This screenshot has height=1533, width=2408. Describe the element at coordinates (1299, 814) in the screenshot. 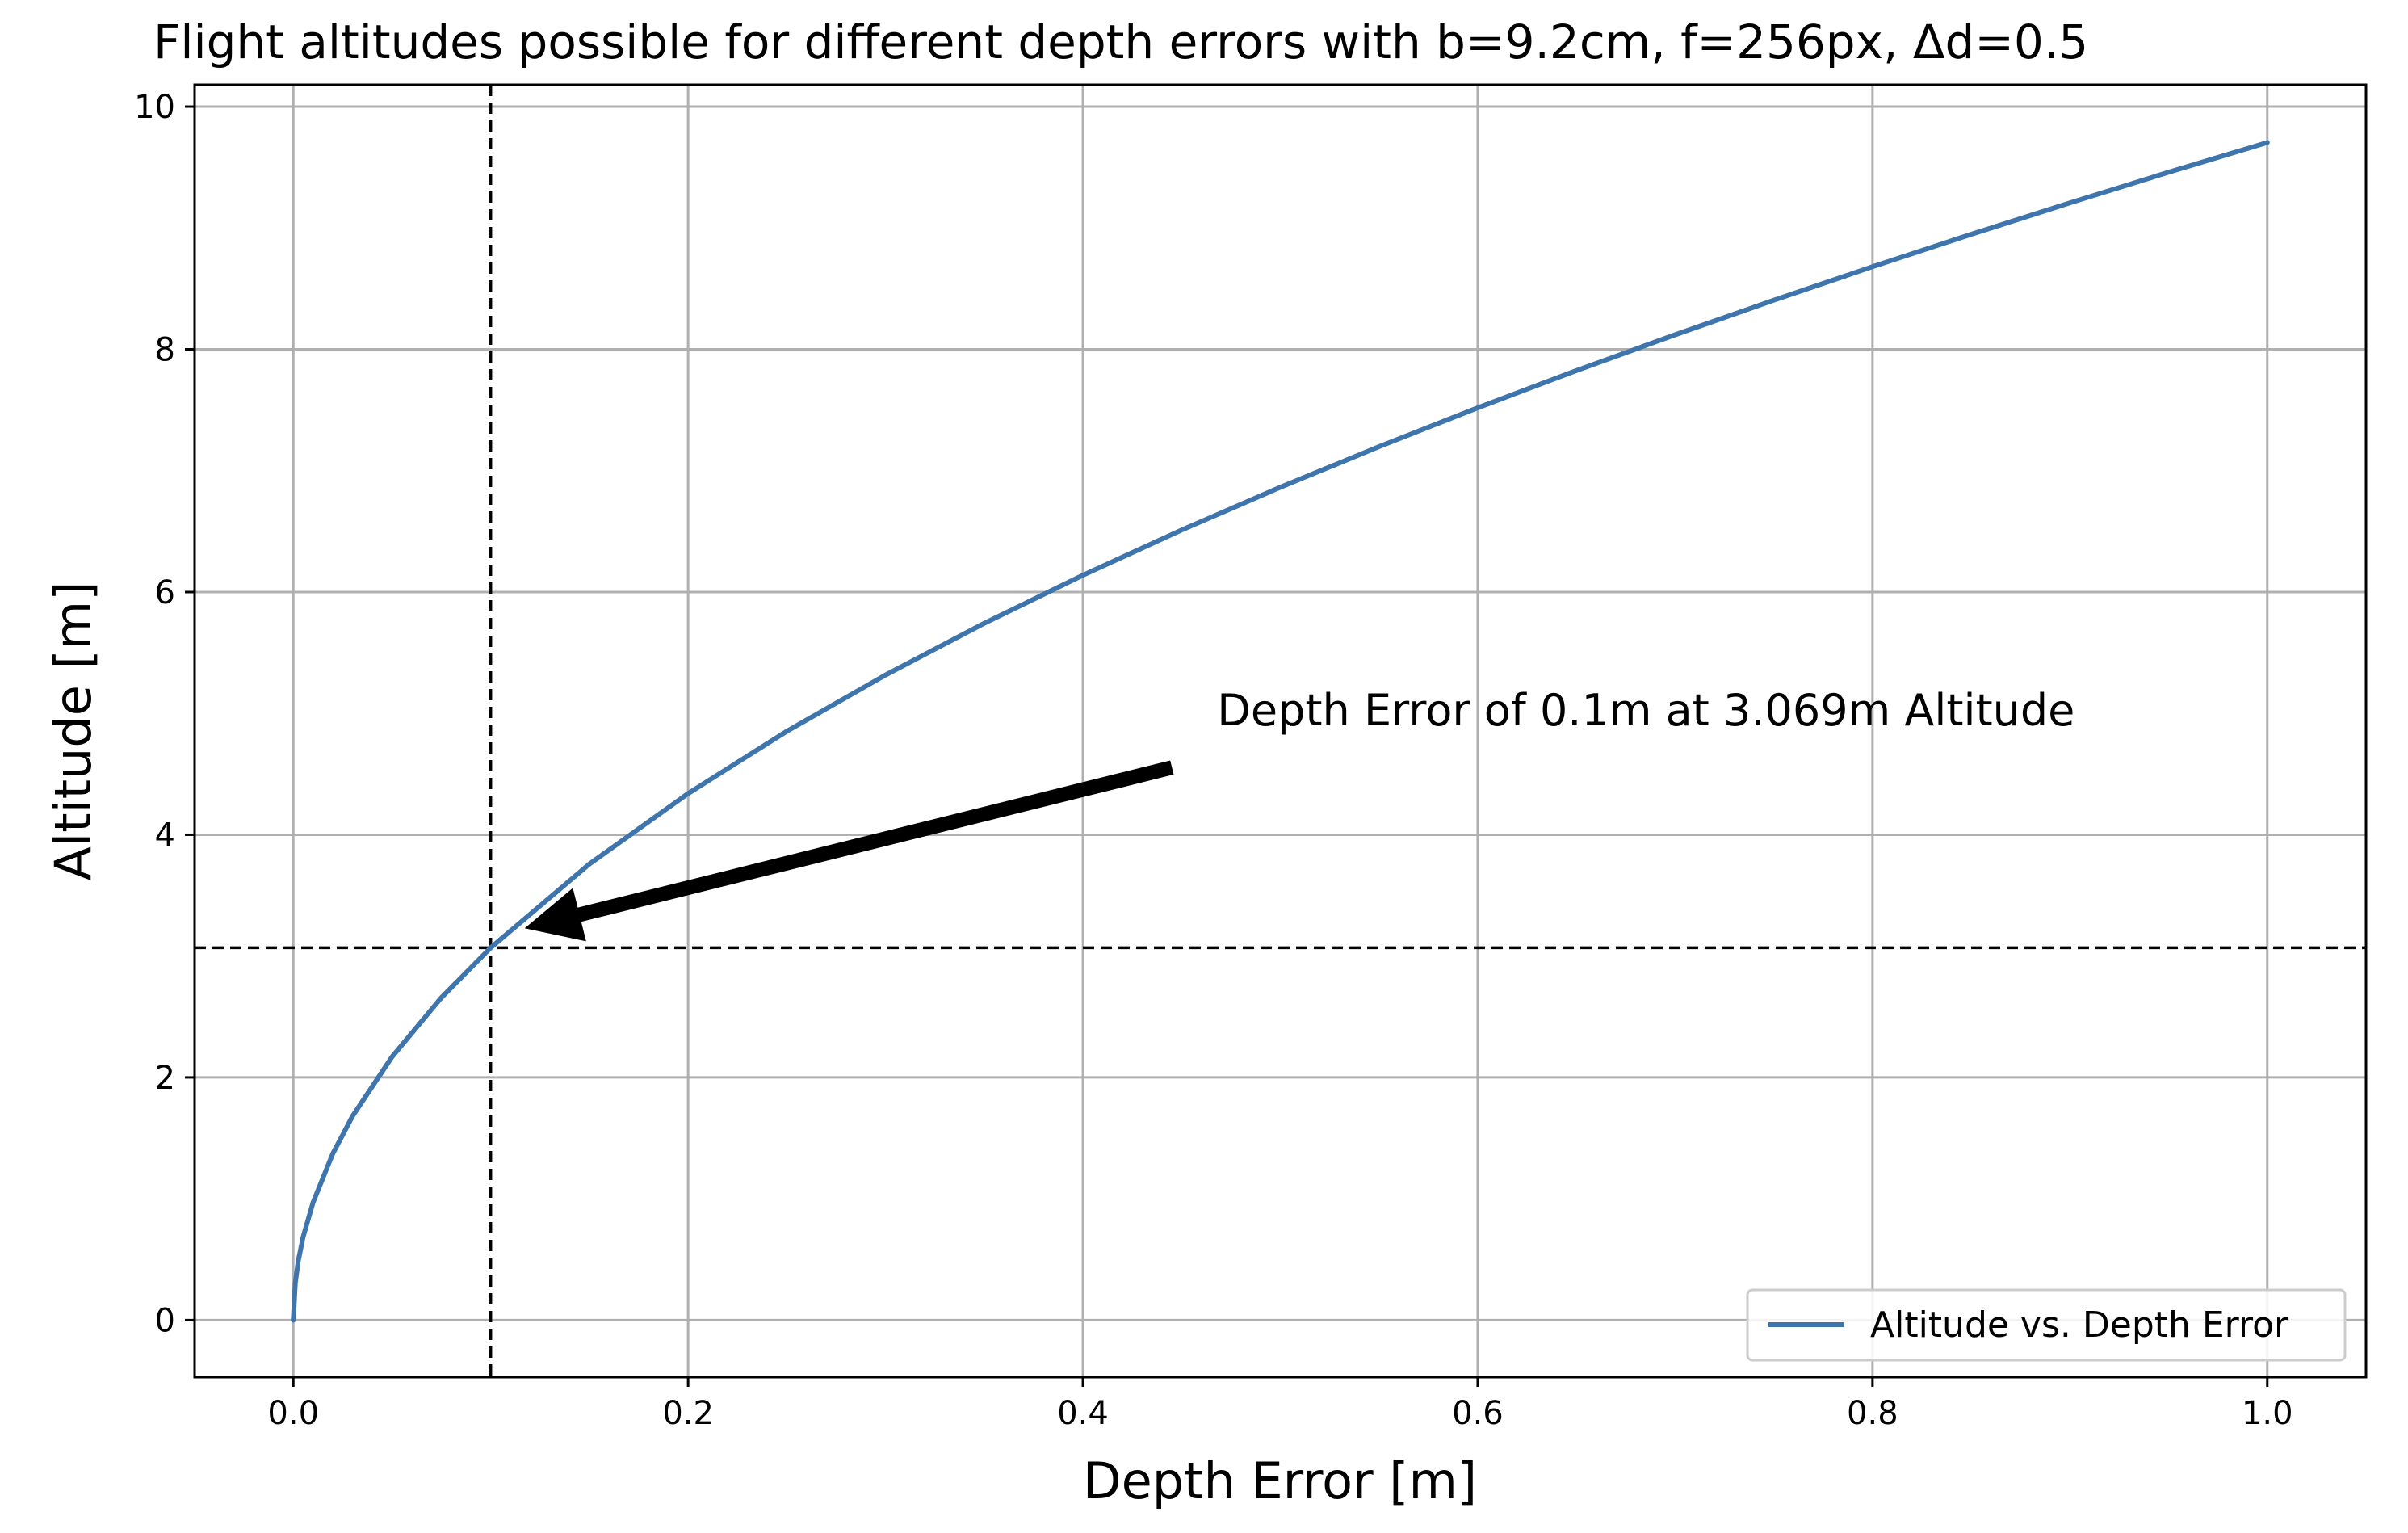

I see `annotation-group: Depth Error of 0.1m at 3.069m Altitude` at that location.